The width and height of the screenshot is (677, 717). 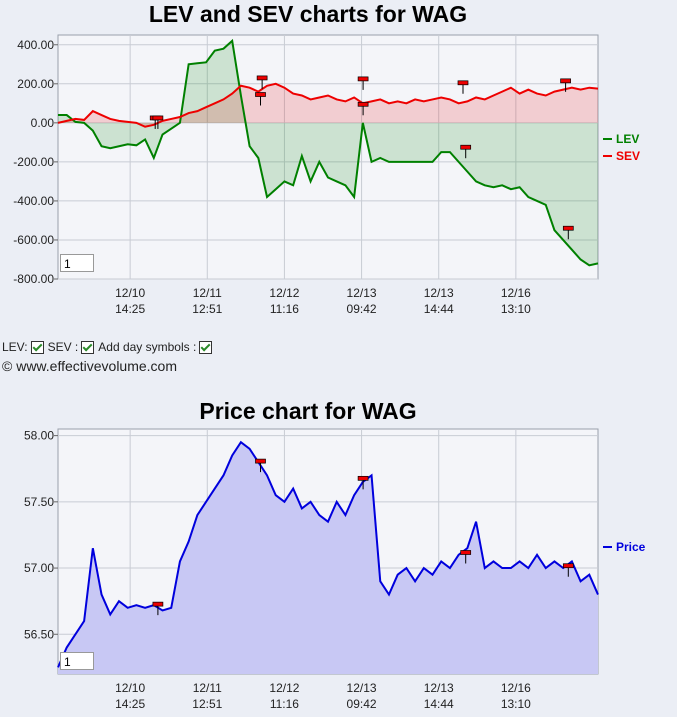 I want to click on legend-label: Price, so click(x=631, y=547).